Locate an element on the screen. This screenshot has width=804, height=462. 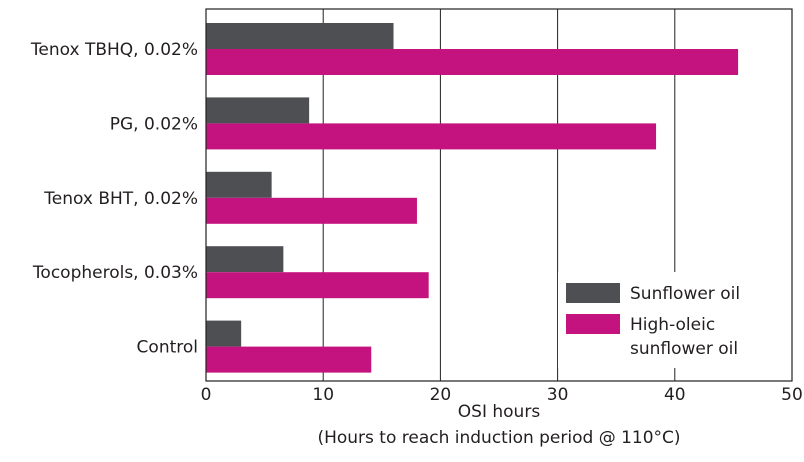
x-axis-title: OSI hours is located at coordinates (499, 412).